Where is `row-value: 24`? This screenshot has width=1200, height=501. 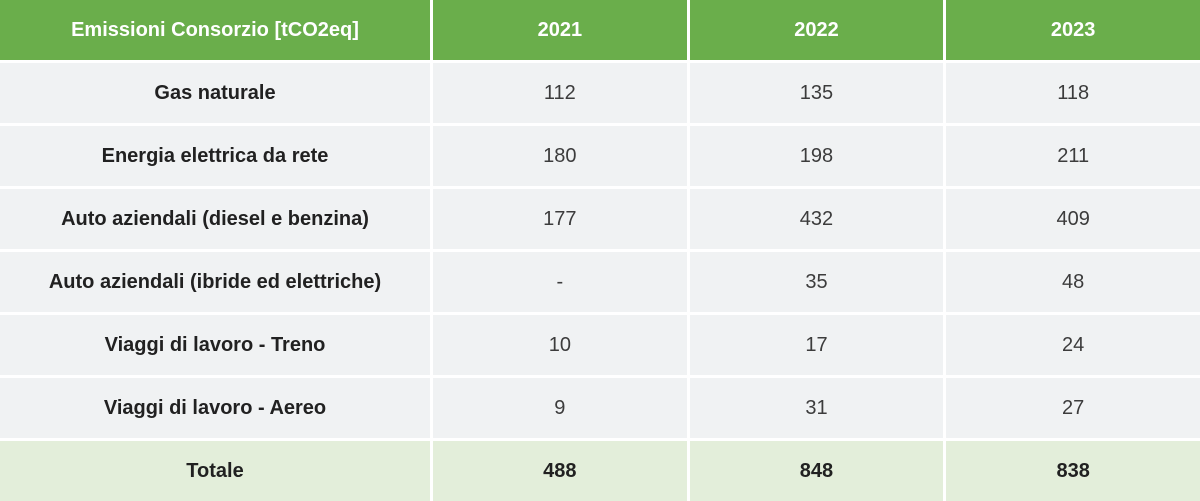
row-value: 24 is located at coordinates (1073, 345).